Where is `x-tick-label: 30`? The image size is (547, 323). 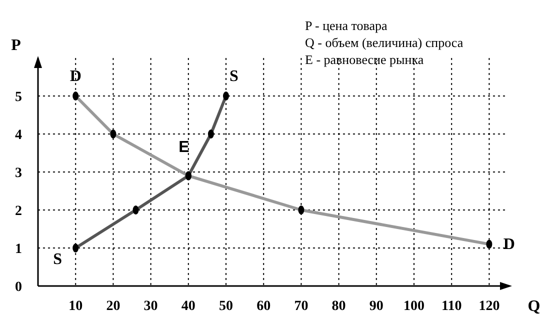 x-tick-label: 30 is located at coordinates (151, 306).